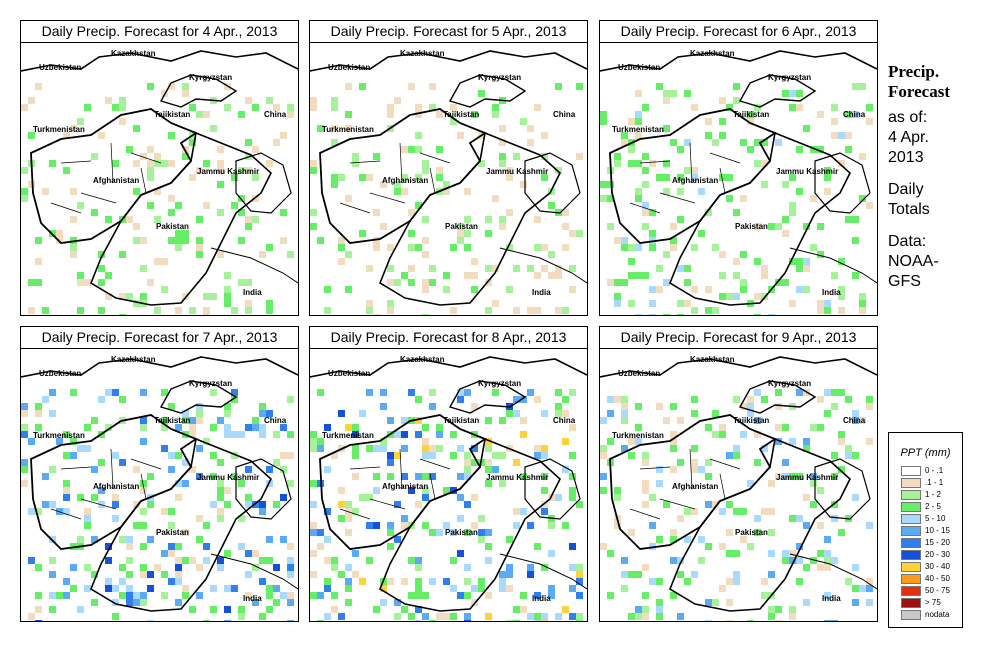 The image size is (983, 649). Describe the element at coordinates (931, 507) in the screenshot. I see `legend-item: 2 - 5` at that location.